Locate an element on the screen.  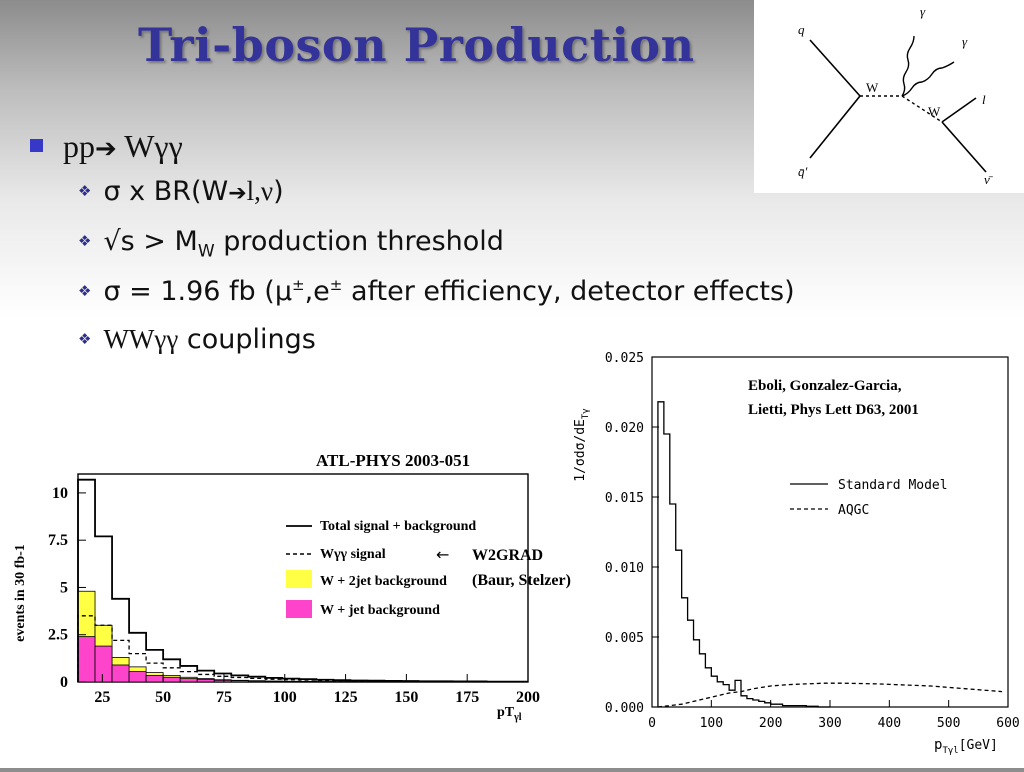
sub4-b: couplings is located at coordinates (247, 339).